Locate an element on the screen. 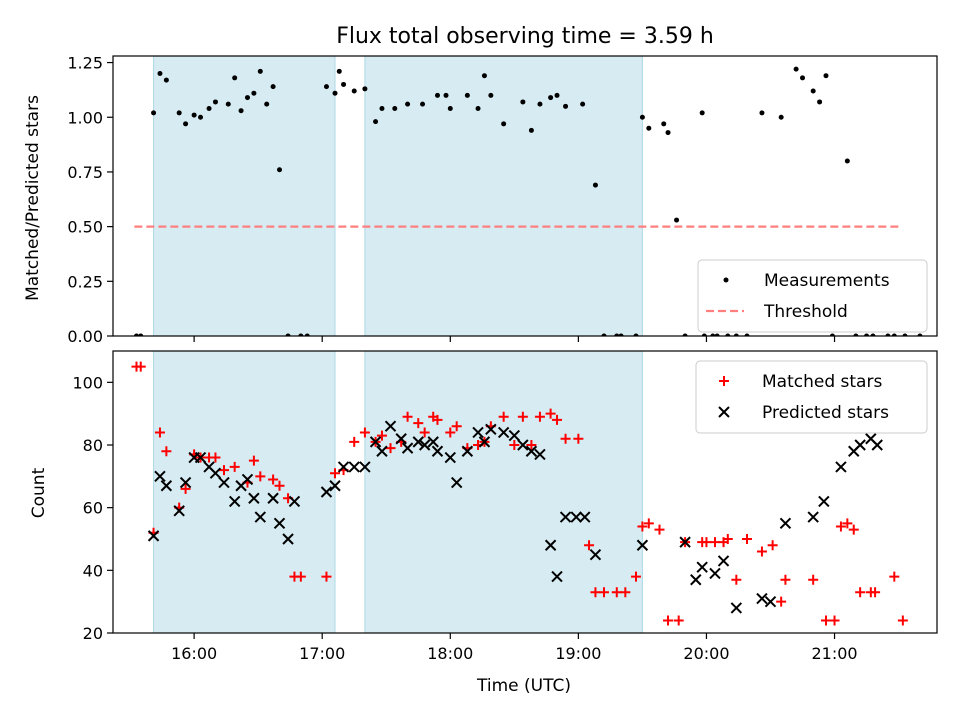 This screenshot has height=720, width=960. x-tick-label: 19:00 is located at coordinates (578, 653).